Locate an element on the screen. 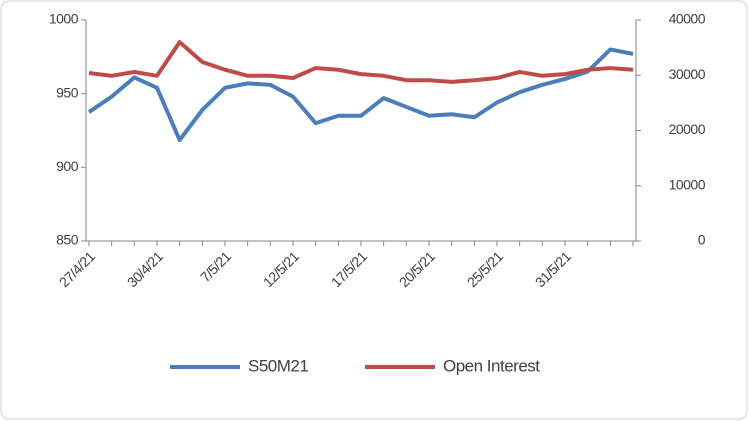 Image resolution: width=750 pixels, height=422 pixels. legend-label: Open Interest is located at coordinates (491, 365).